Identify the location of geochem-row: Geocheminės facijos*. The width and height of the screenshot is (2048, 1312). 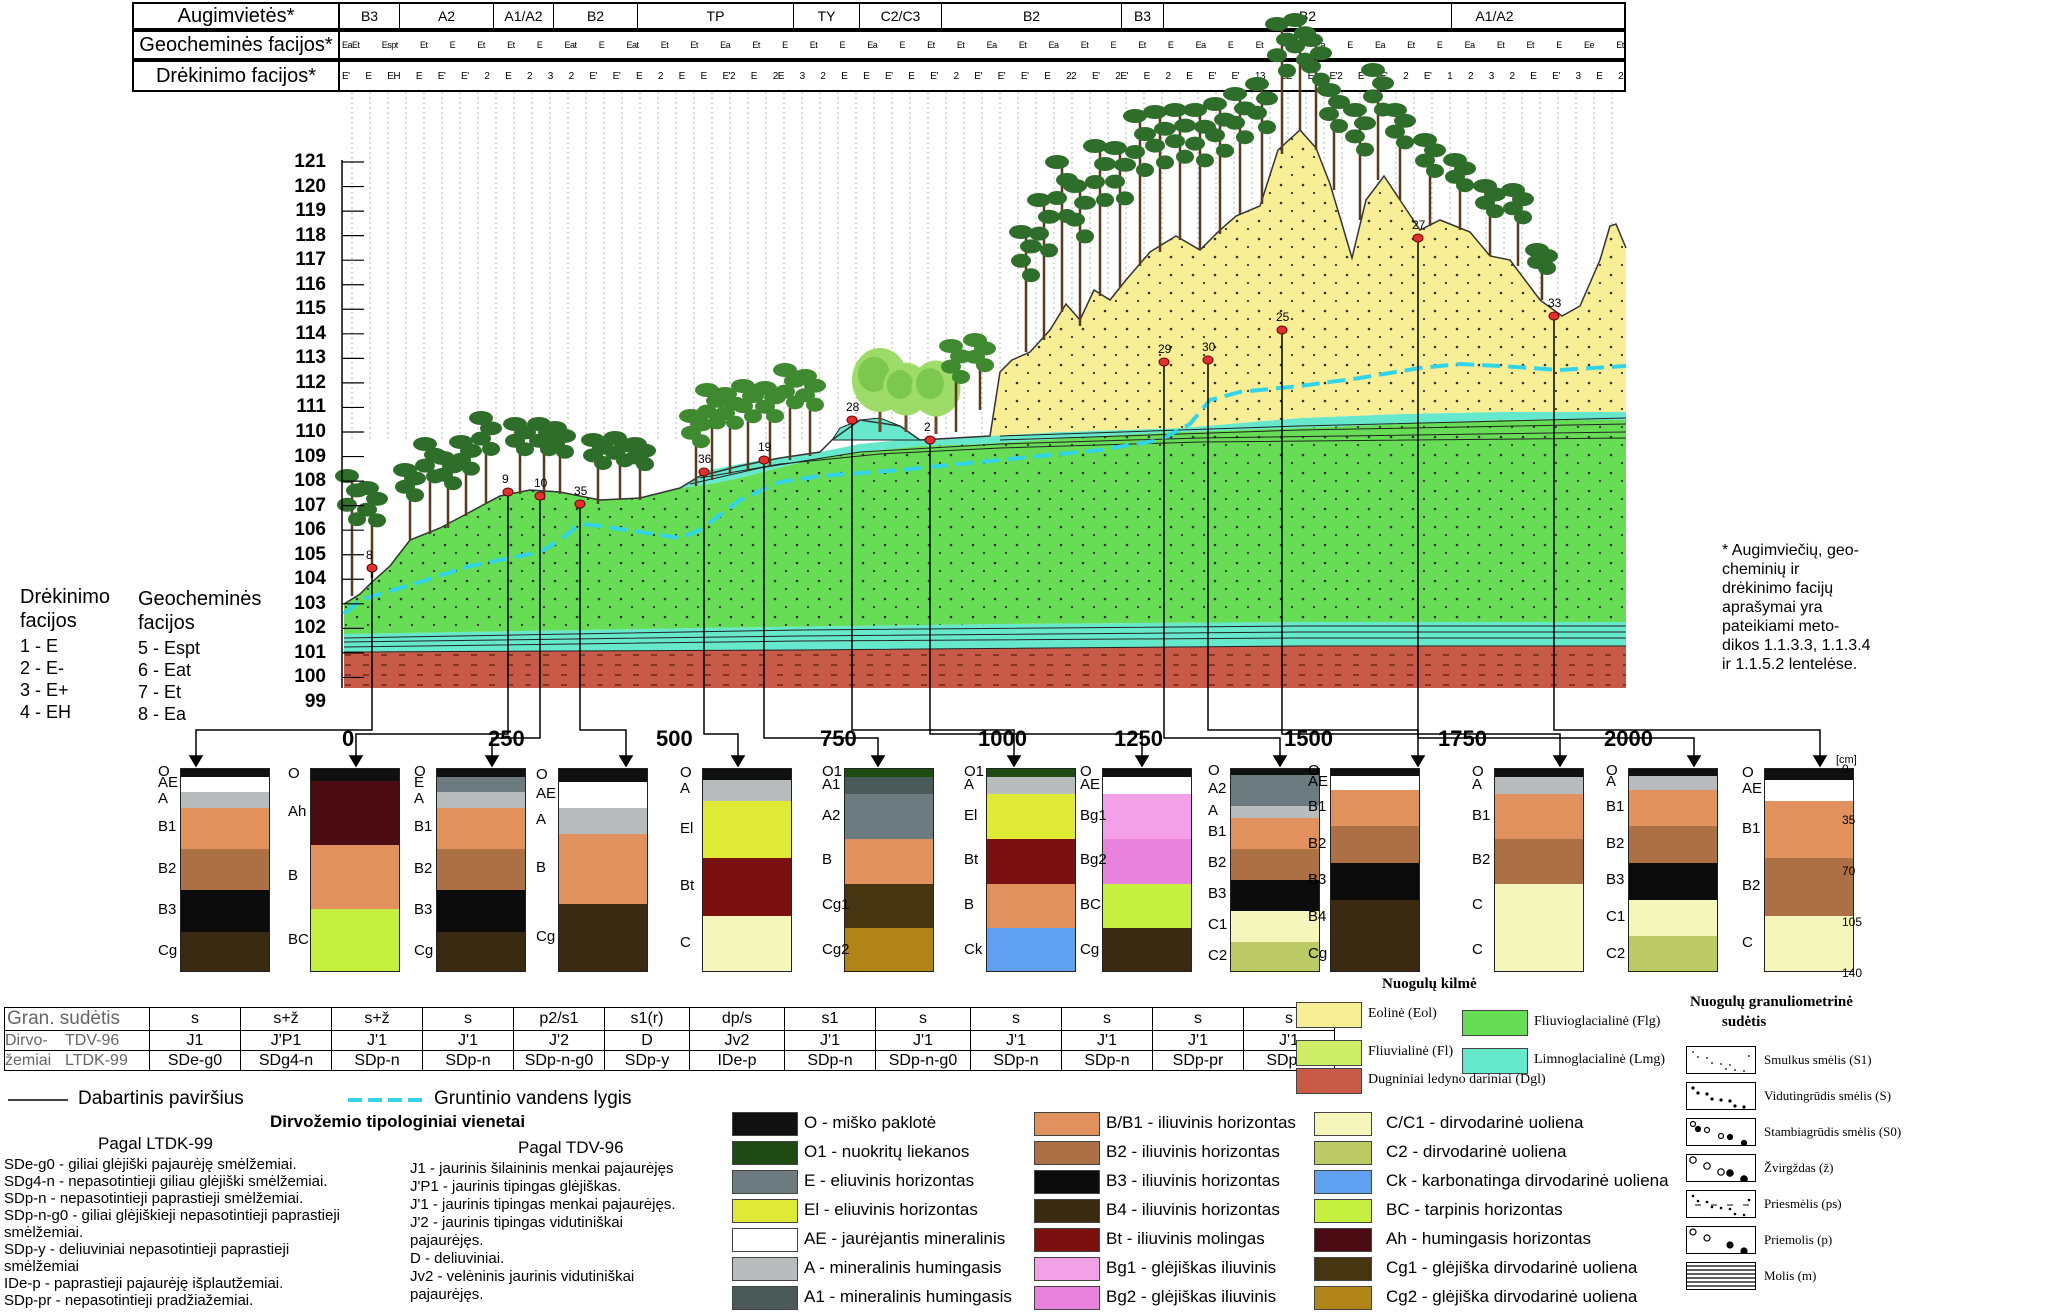
(879, 45).